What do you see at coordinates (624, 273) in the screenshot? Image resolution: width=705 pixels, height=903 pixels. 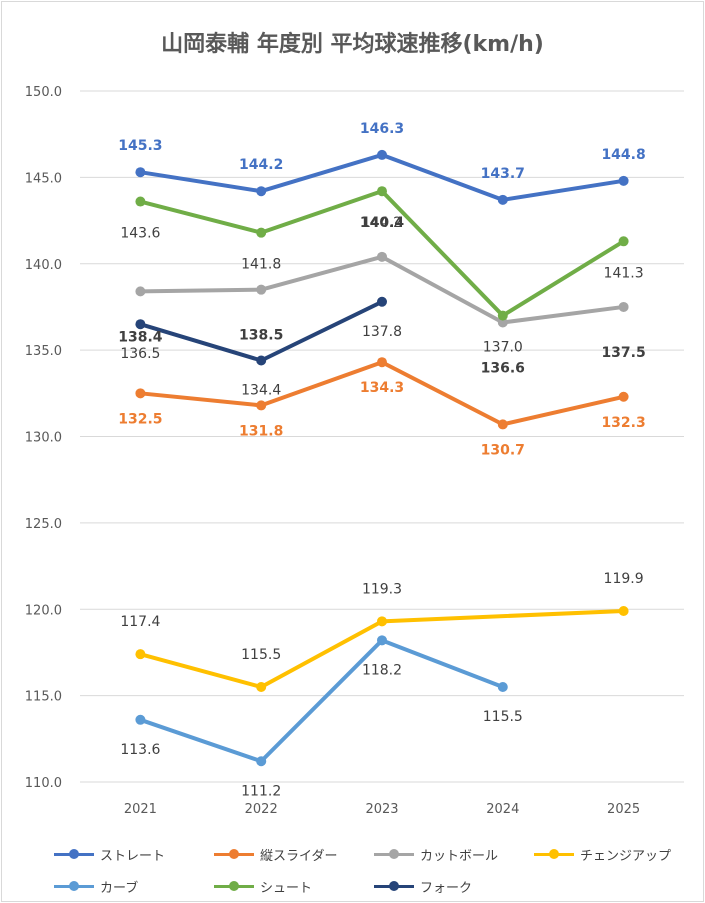 I see `data-label: 141.3` at bounding box center [624, 273].